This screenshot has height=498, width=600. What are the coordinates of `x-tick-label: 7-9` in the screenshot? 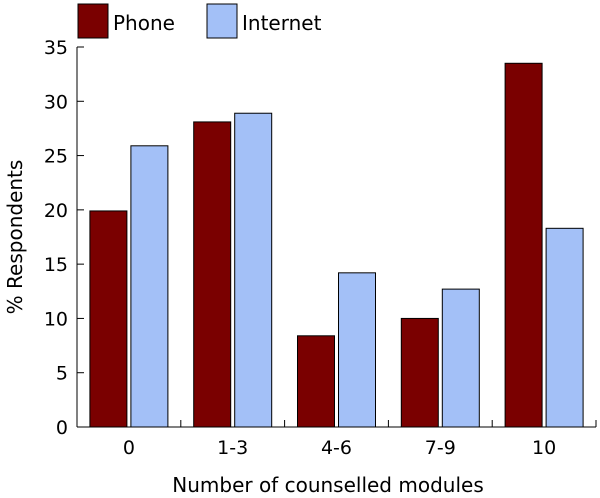 It's located at (440, 448).